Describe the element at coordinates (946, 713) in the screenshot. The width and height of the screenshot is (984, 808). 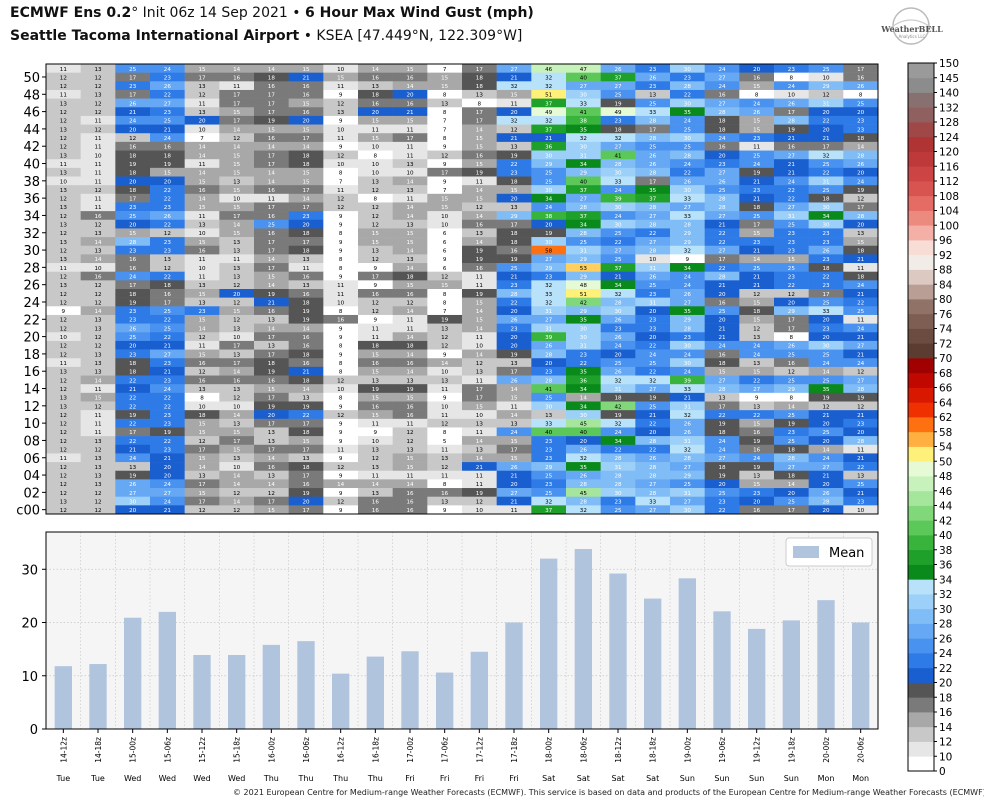
I see `colorbar-tick-label: 16` at that location.